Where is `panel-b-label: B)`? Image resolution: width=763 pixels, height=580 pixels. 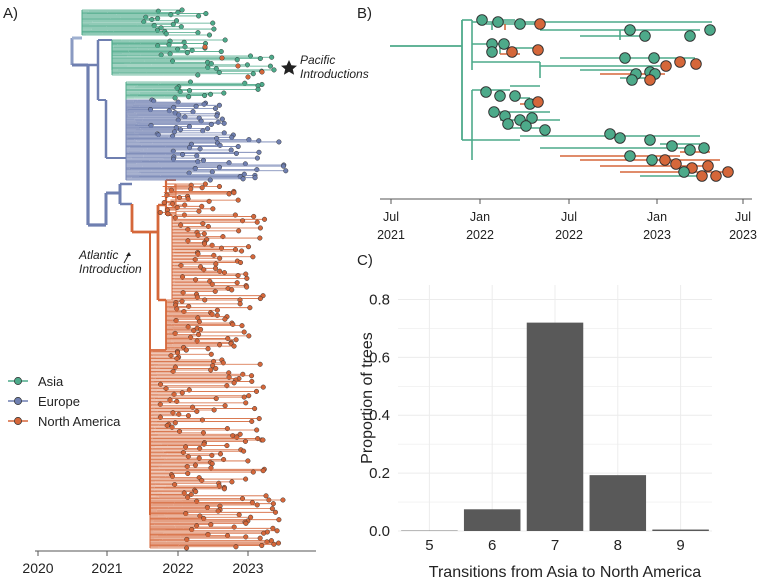
panel-b-label: B) is located at coordinates (364, 13).